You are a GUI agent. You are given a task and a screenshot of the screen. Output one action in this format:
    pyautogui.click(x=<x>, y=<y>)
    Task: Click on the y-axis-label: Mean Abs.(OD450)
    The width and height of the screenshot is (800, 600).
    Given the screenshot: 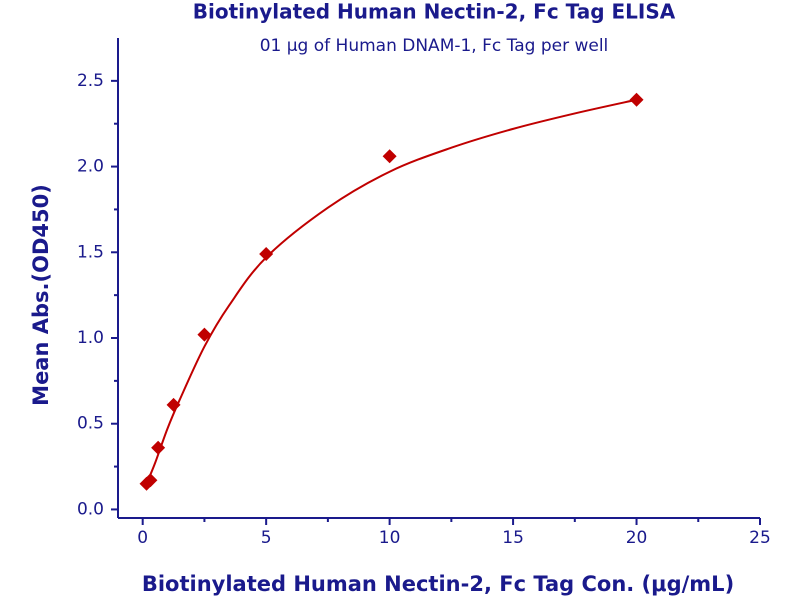 What is the action you would take?
    pyautogui.click(x=41, y=295)
    